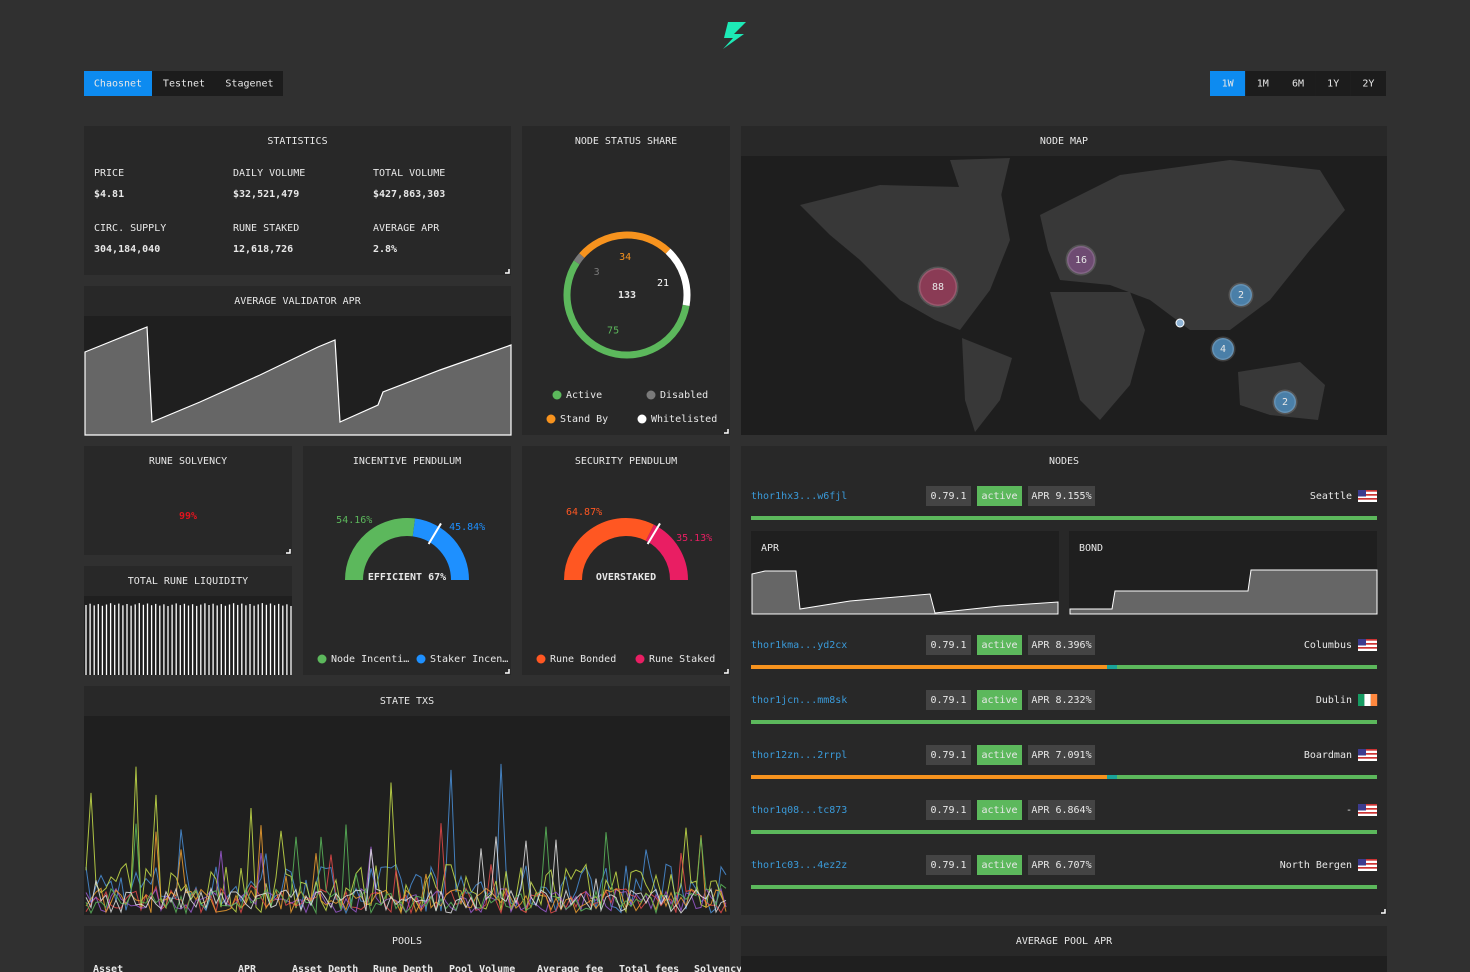 Image resolution: width=1470 pixels, height=972 pixels. I want to click on range-tab-label: 6M, so click(1298, 84).